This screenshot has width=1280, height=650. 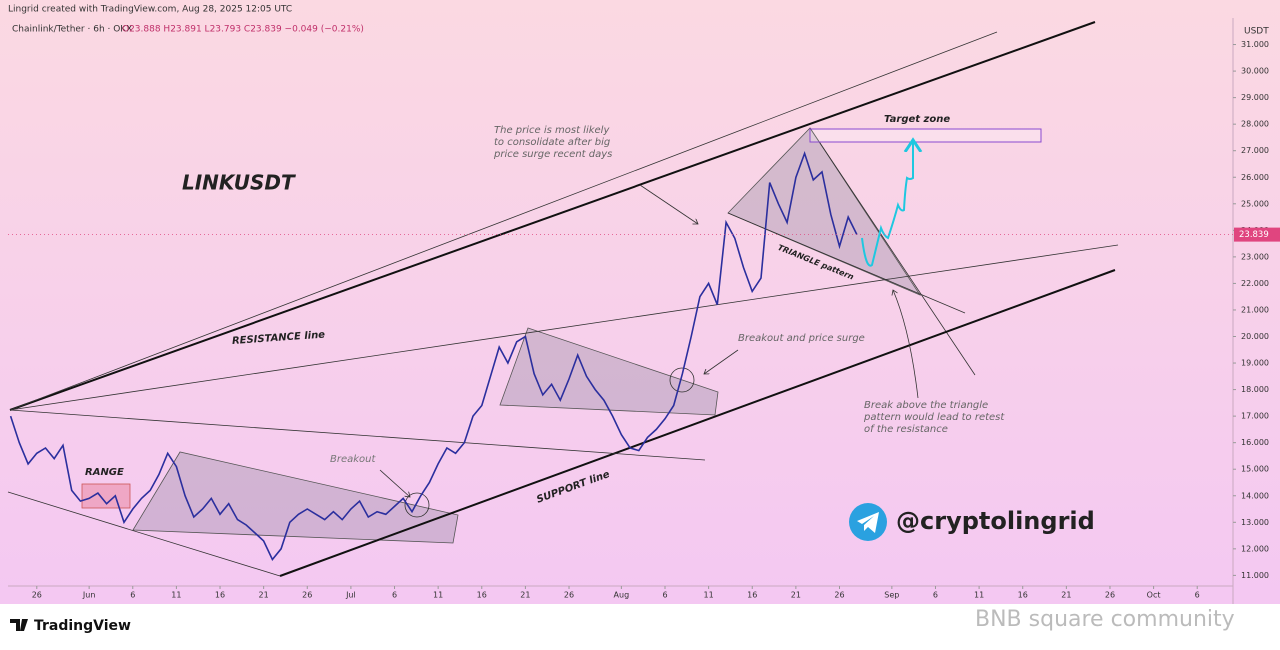 I want to click on consolidate-note: The price is most likely, so click(x=552, y=130).